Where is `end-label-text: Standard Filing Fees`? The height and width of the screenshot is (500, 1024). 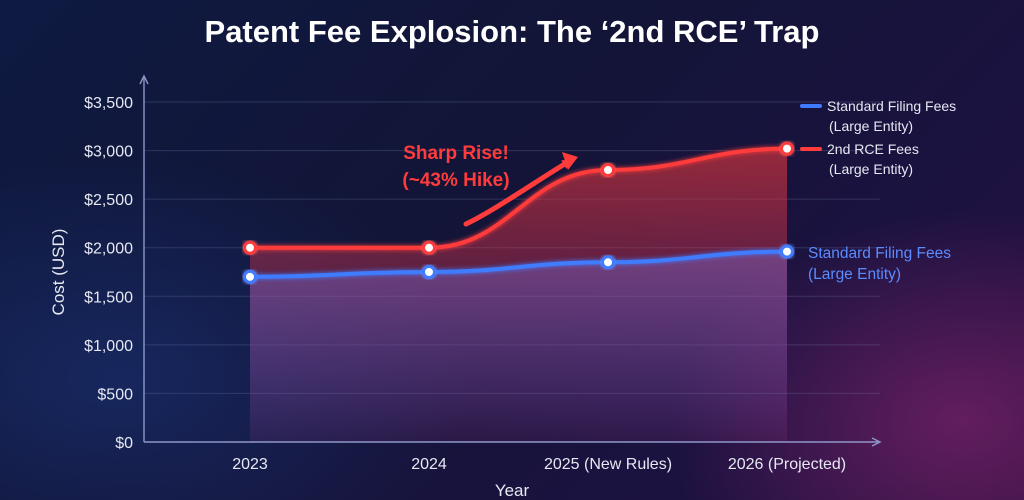 end-label-text: Standard Filing Fees is located at coordinates (879, 253).